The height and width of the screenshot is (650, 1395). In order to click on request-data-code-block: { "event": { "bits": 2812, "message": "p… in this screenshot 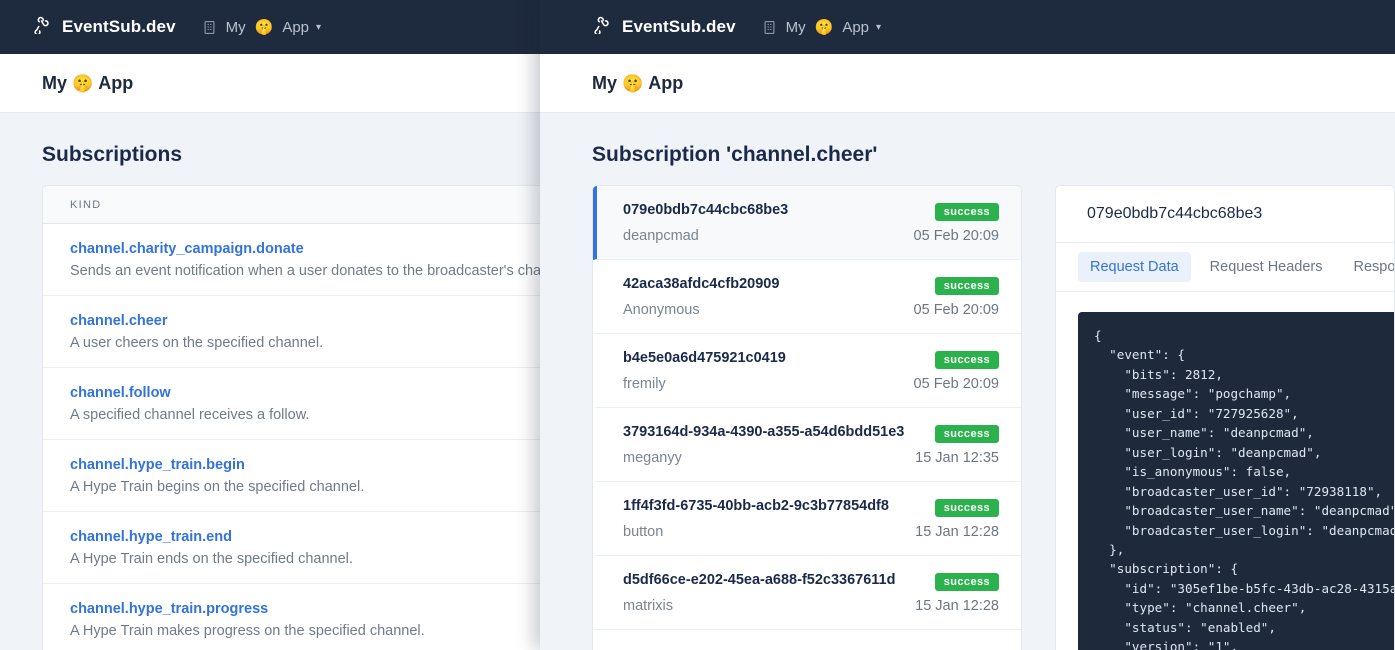, I will do `click(1236, 481)`.